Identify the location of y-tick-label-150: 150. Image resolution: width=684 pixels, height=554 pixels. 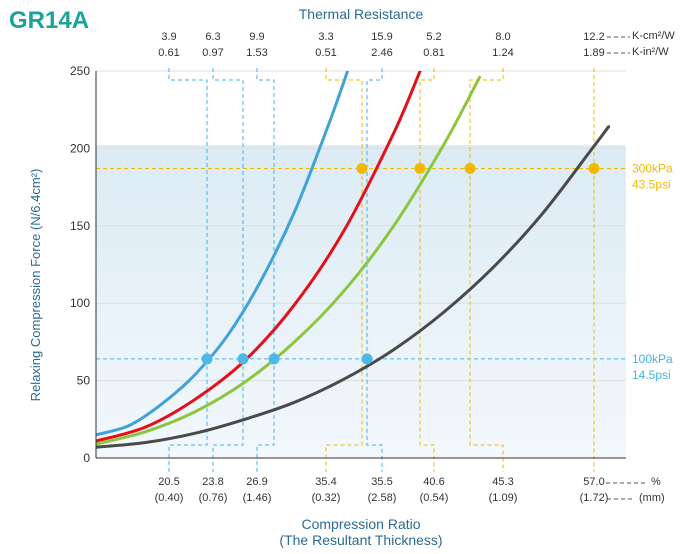
(80, 226).